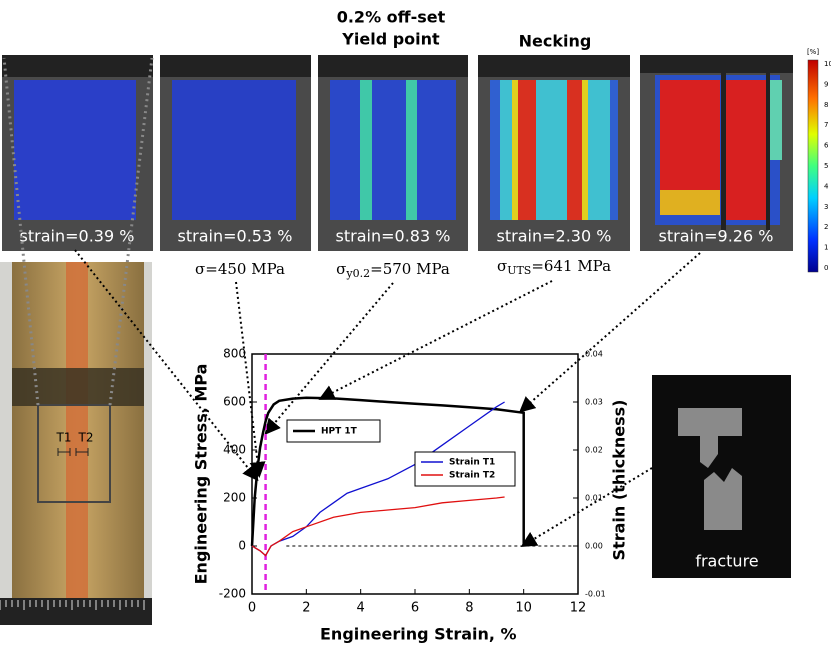 The width and height of the screenshot is (831, 655). I want to click on strain-label: strain=0.53 %, so click(235, 236).